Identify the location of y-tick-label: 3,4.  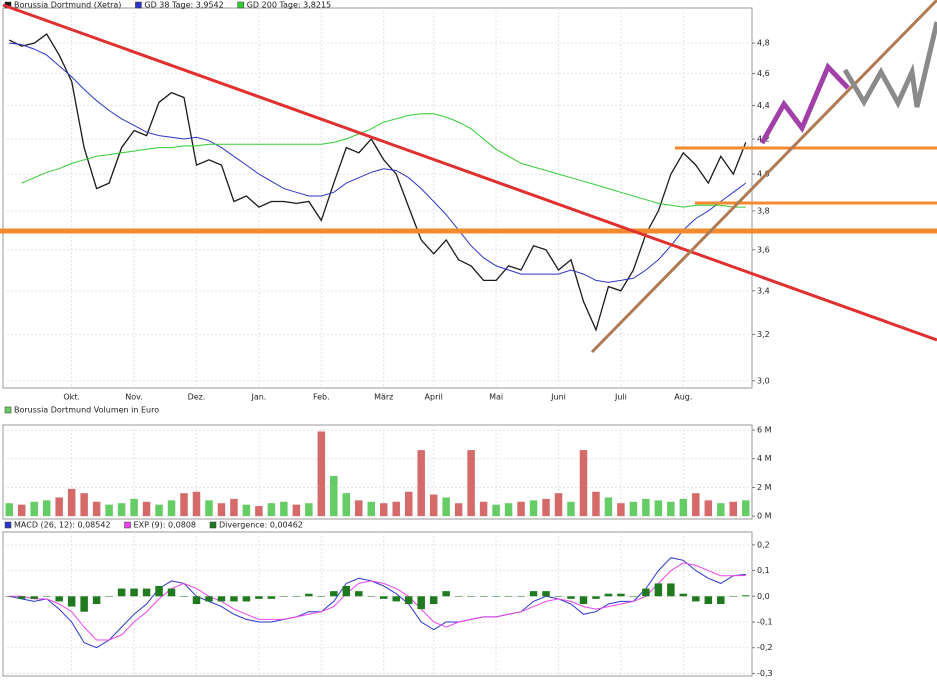
(763, 290).